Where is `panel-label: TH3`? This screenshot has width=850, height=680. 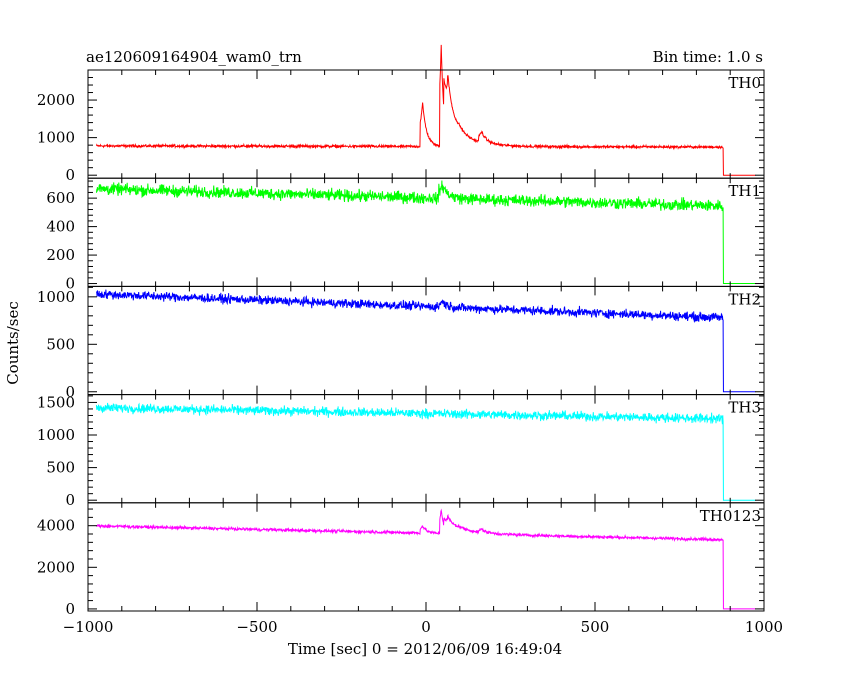 panel-label: TH3 is located at coordinates (744, 408).